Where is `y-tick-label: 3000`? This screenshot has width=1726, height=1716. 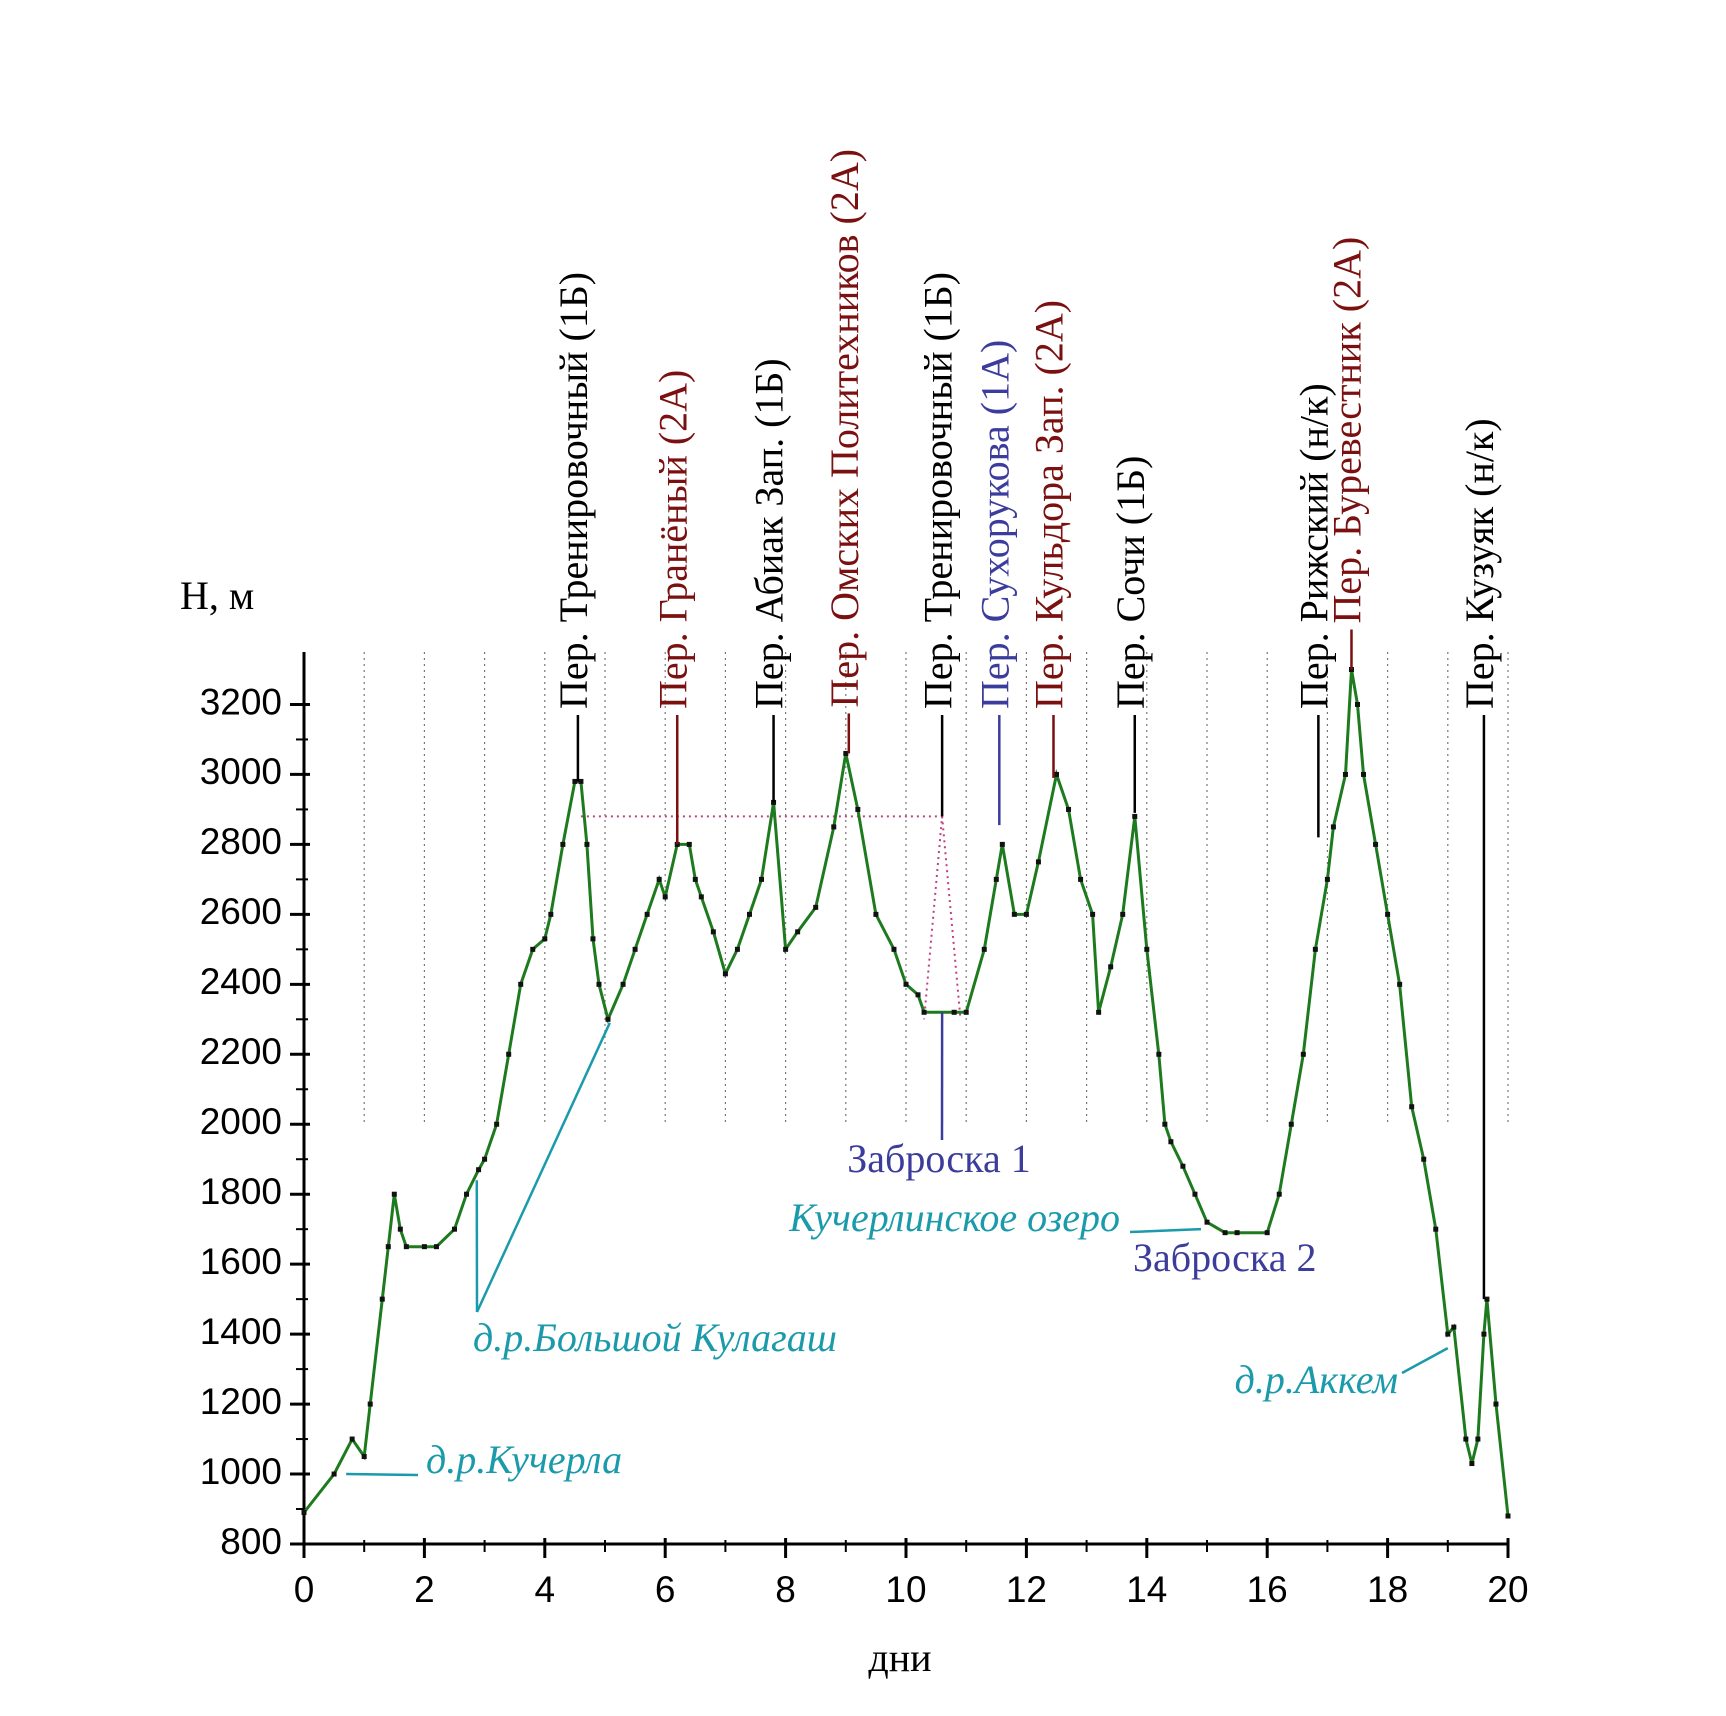
y-tick-label: 3000 is located at coordinates (241, 771).